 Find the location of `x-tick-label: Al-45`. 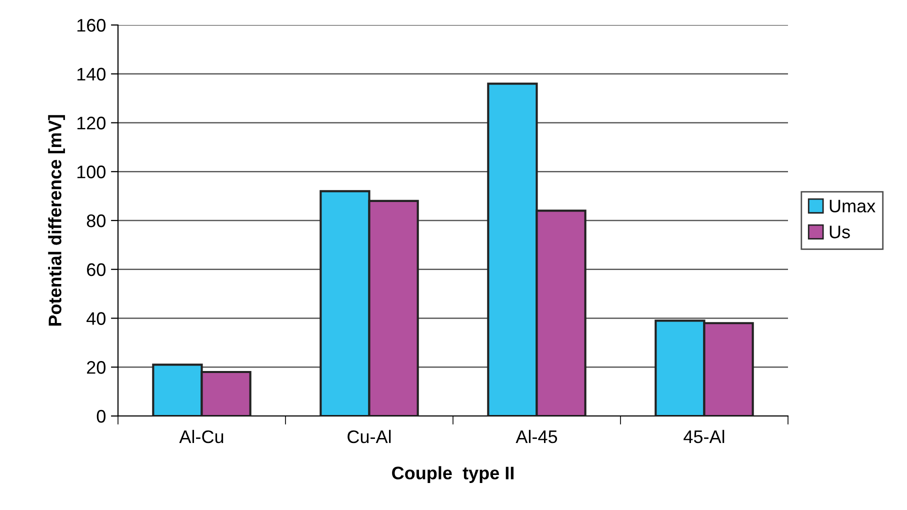

x-tick-label: Al-45 is located at coordinates (537, 437).